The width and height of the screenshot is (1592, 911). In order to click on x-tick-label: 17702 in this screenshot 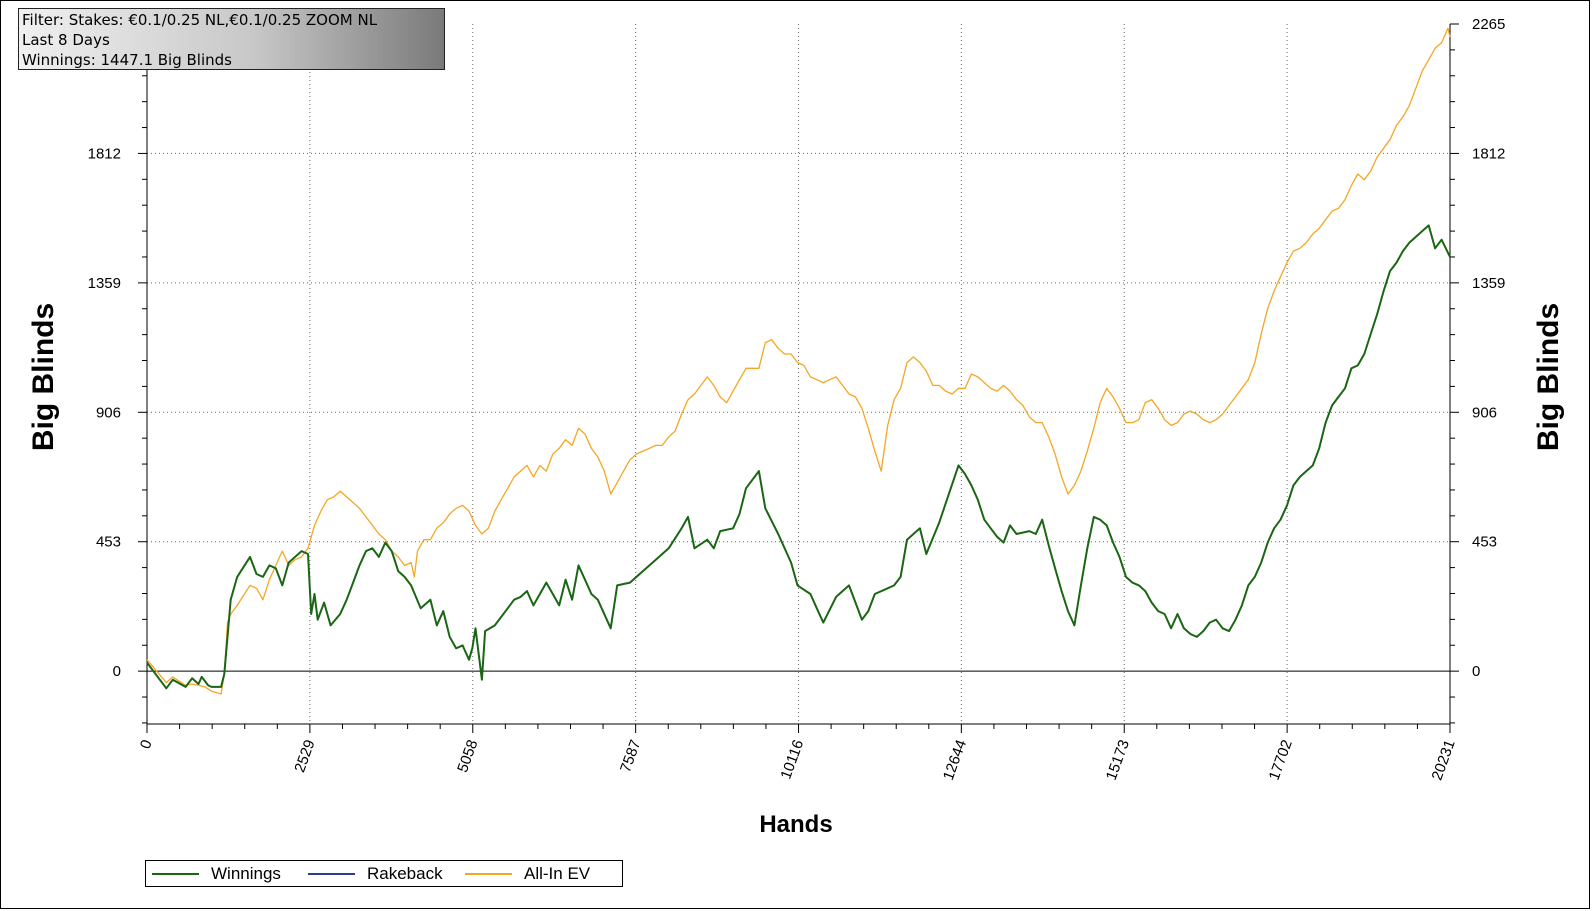, I will do `click(1281, 760)`.